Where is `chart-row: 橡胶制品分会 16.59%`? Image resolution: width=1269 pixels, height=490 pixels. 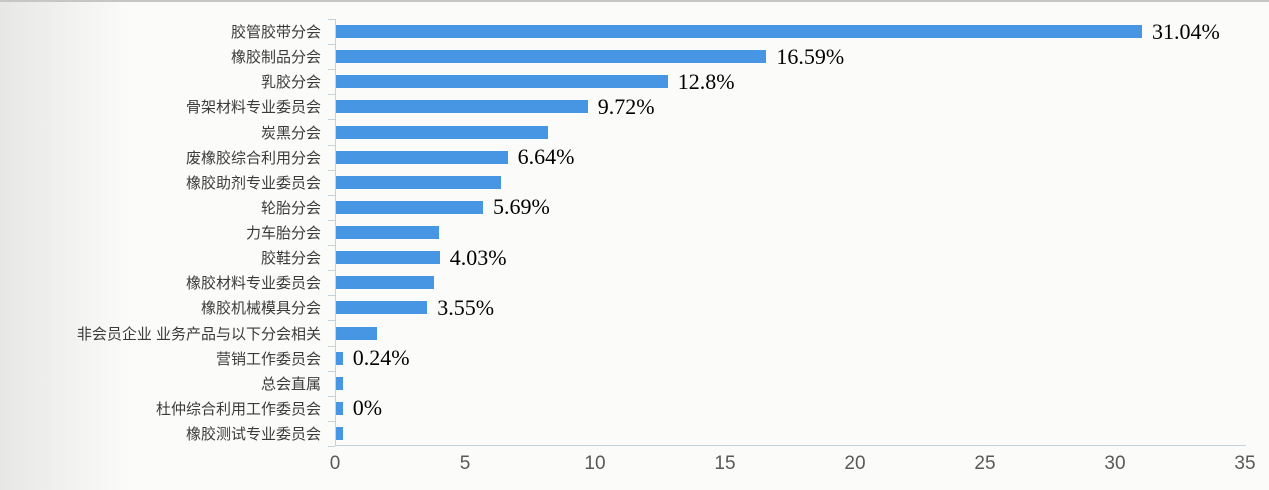 chart-row: 橡胶制品分会 16.59% is located at coordinates (622, 56).